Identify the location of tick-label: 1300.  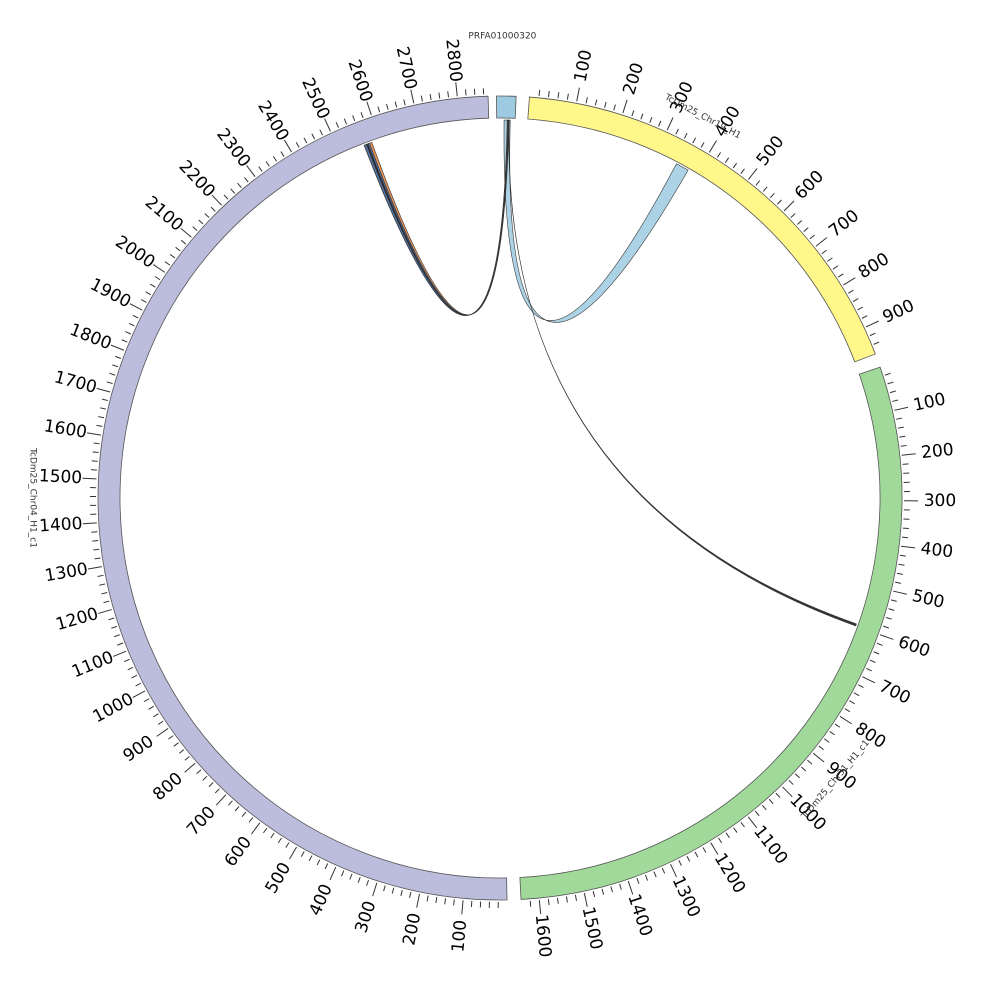
(66, 572).